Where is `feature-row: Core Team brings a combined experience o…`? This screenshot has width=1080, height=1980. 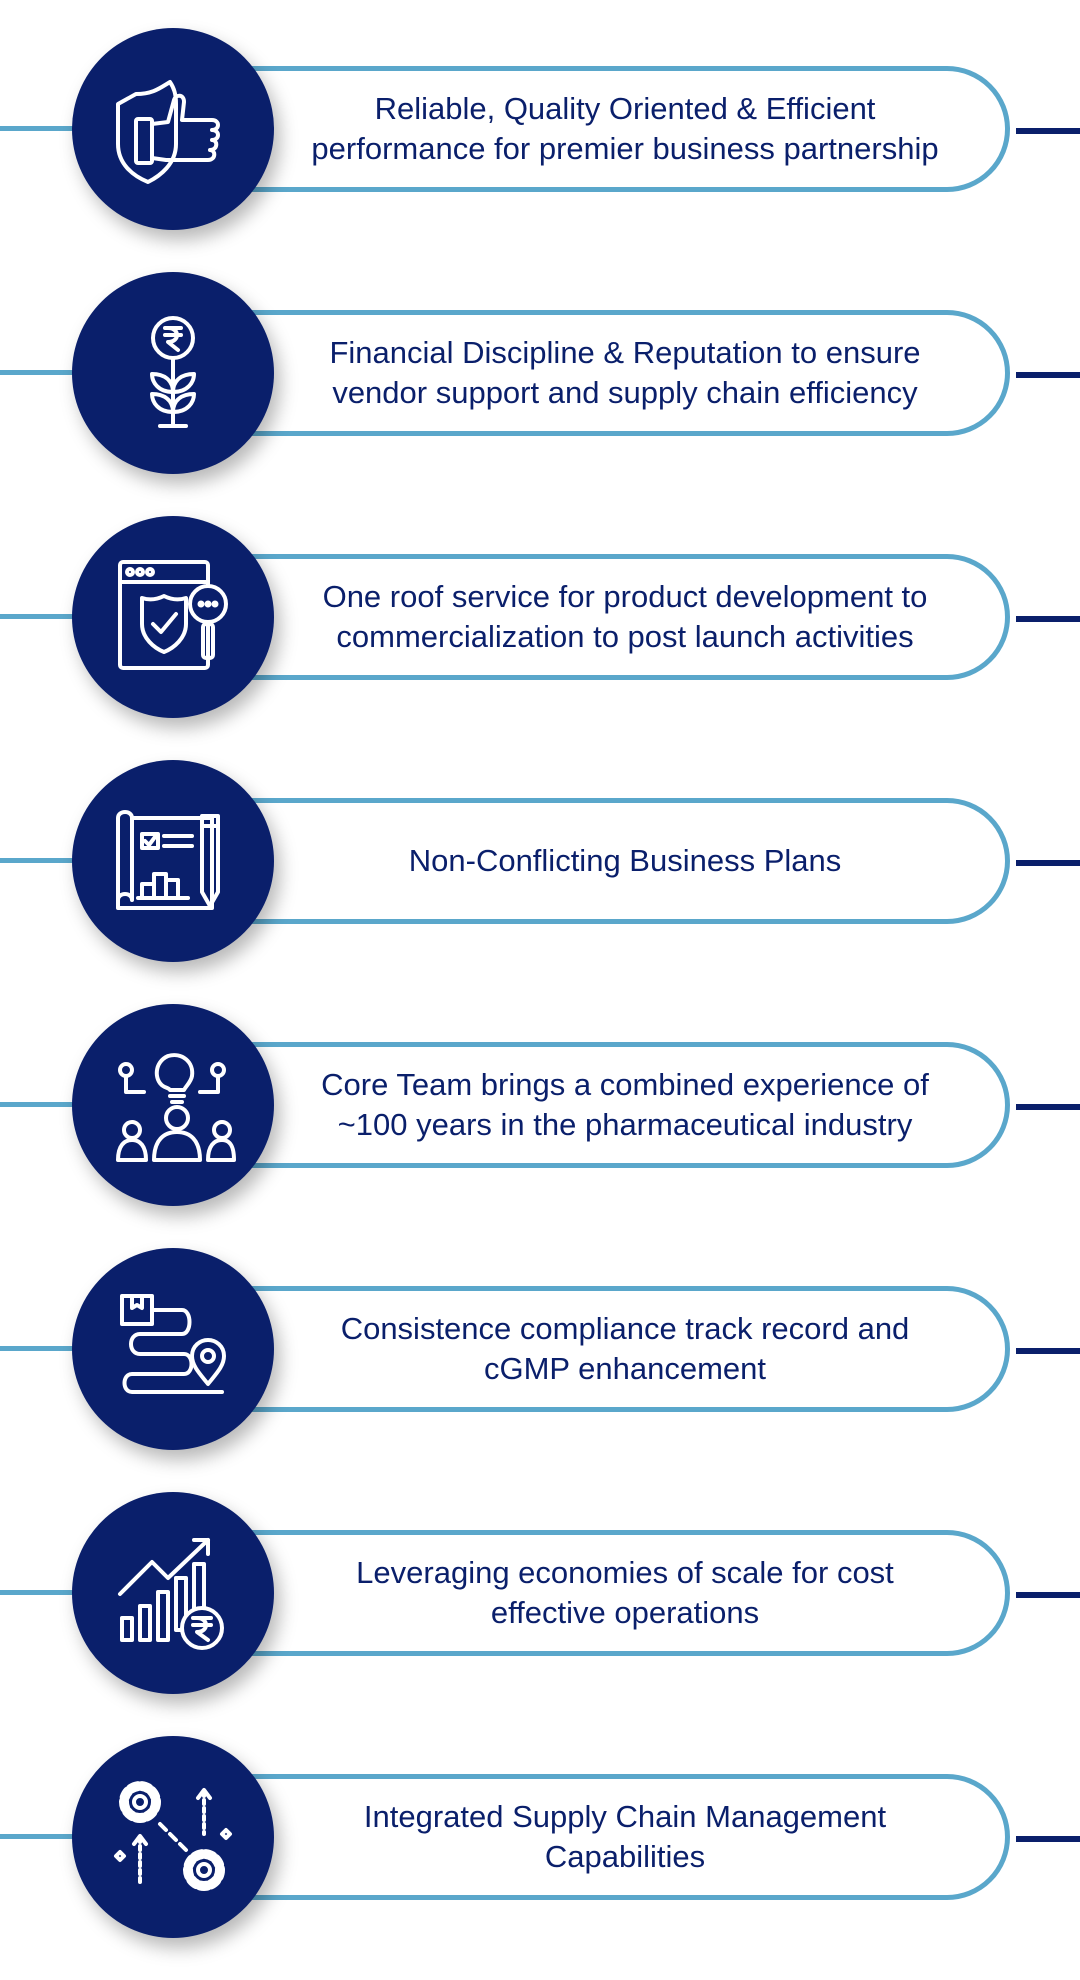 feature-row: Core Team brings a combined experience o… is located at coordinates (540, 1126).